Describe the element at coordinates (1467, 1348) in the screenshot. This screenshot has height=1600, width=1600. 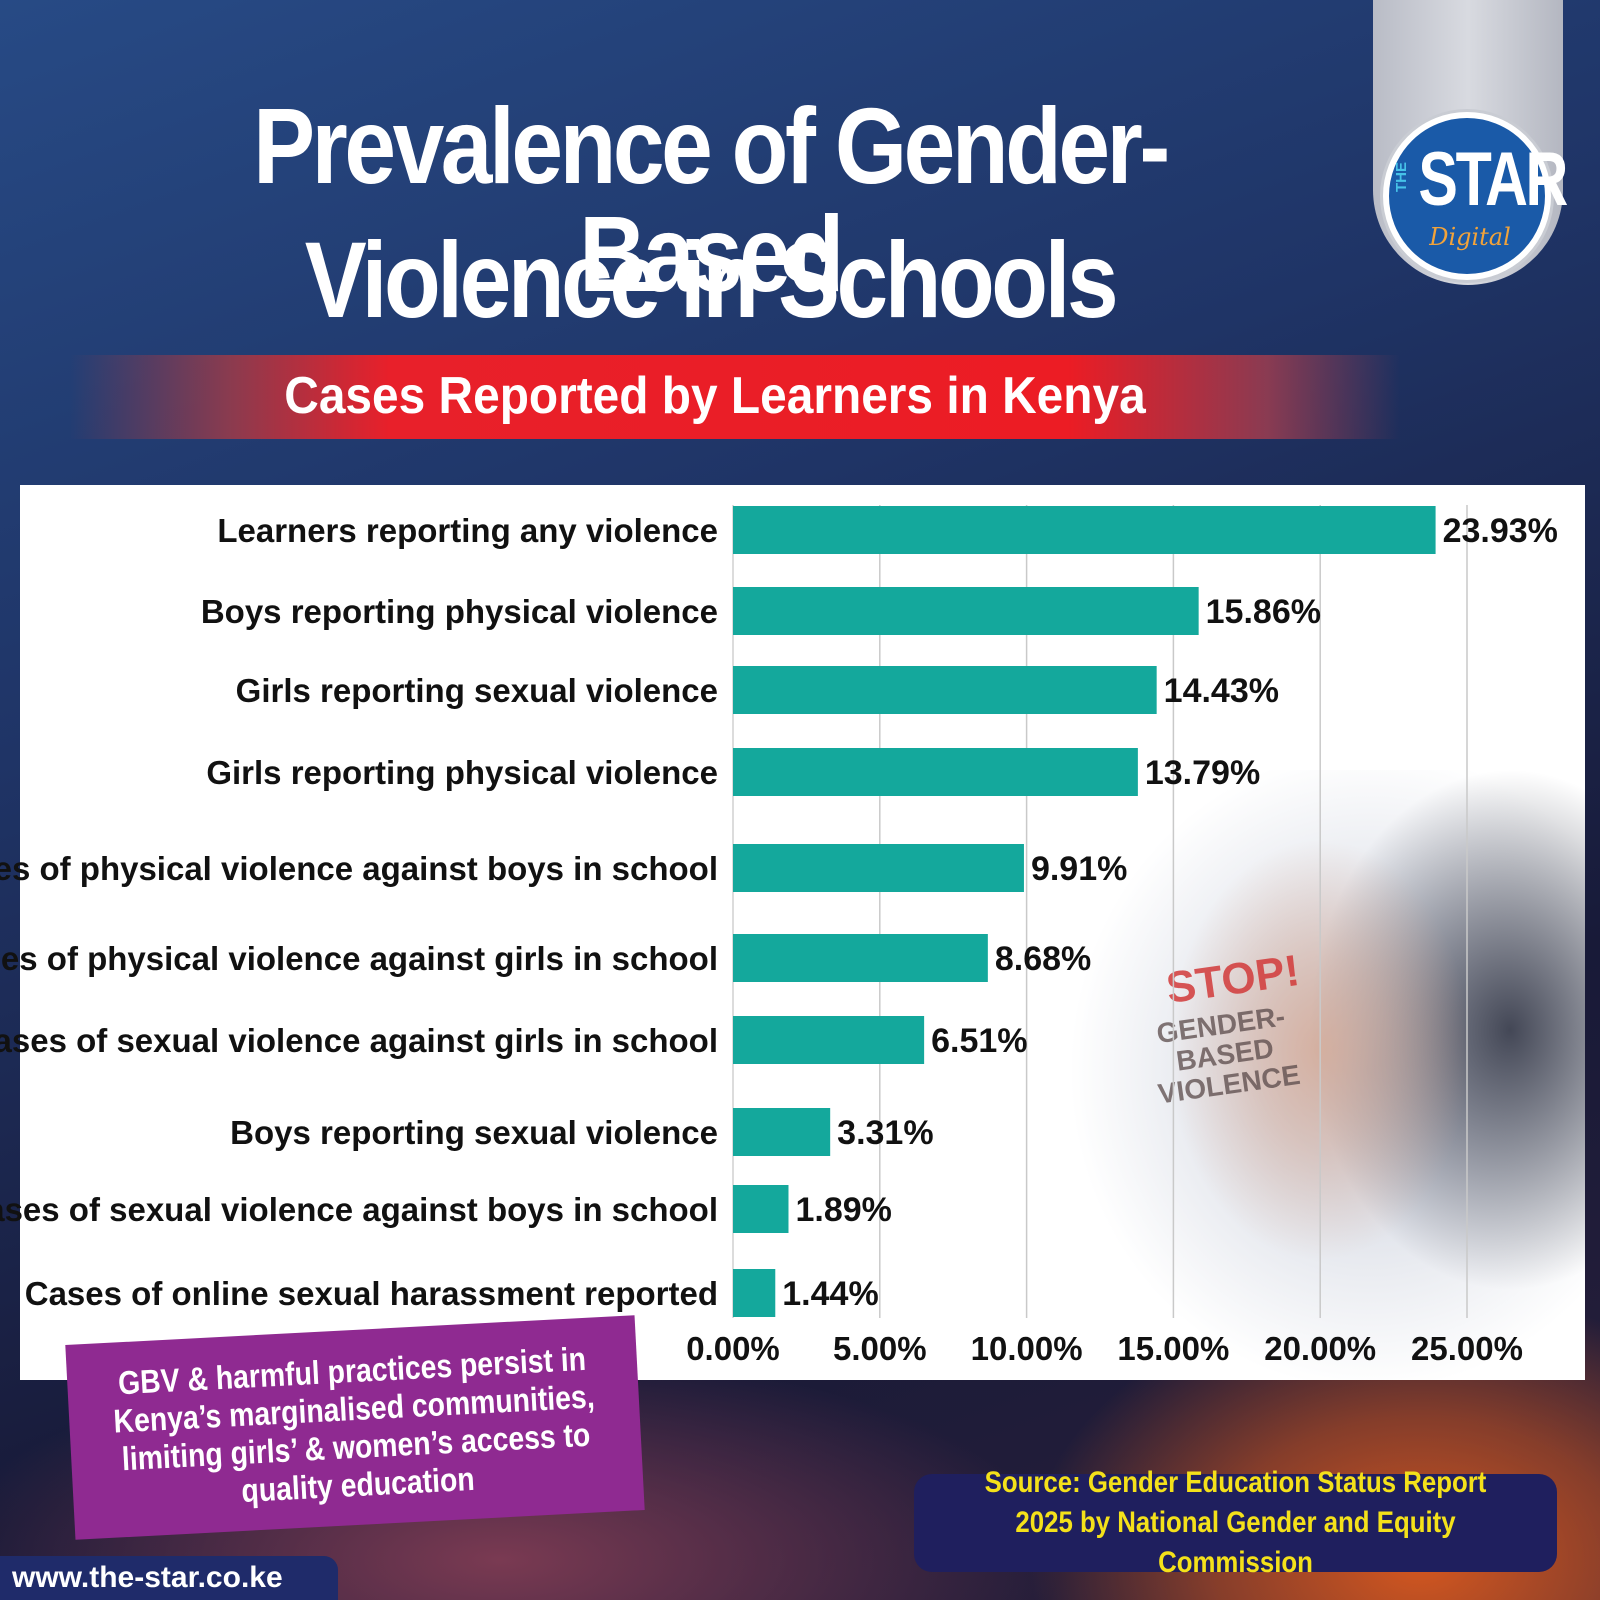
I see `x-tick-label: 25.00%` at that location.